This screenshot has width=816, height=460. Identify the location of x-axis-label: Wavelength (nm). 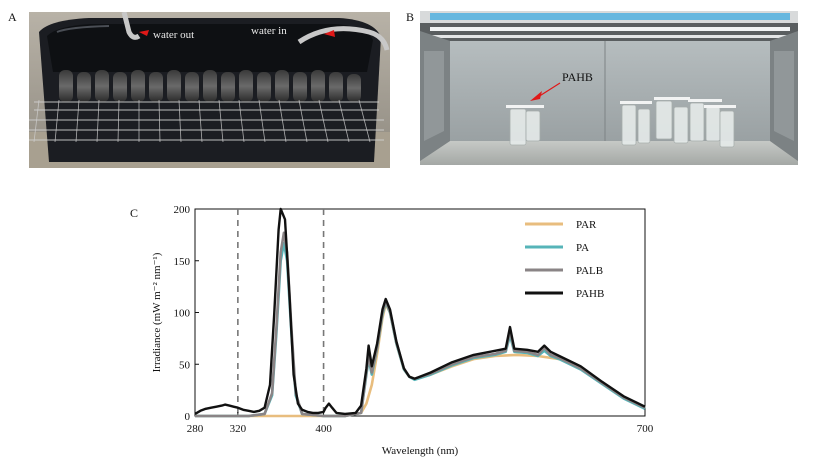
(420, 451).